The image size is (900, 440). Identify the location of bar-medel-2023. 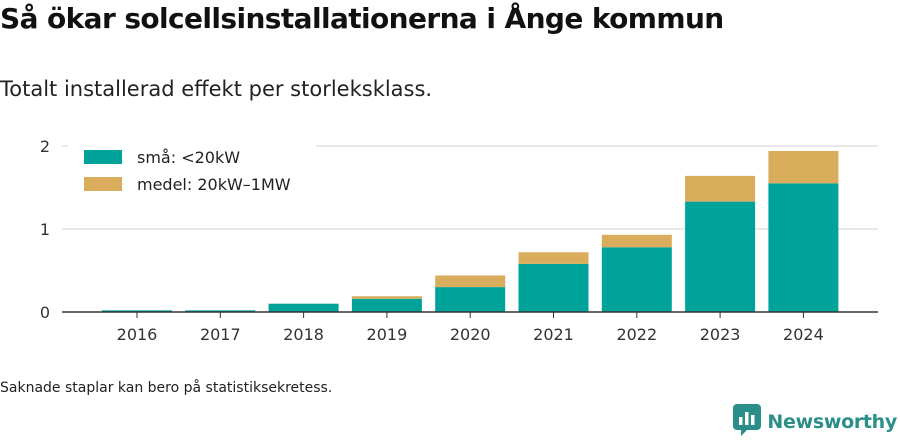
(720, 188).